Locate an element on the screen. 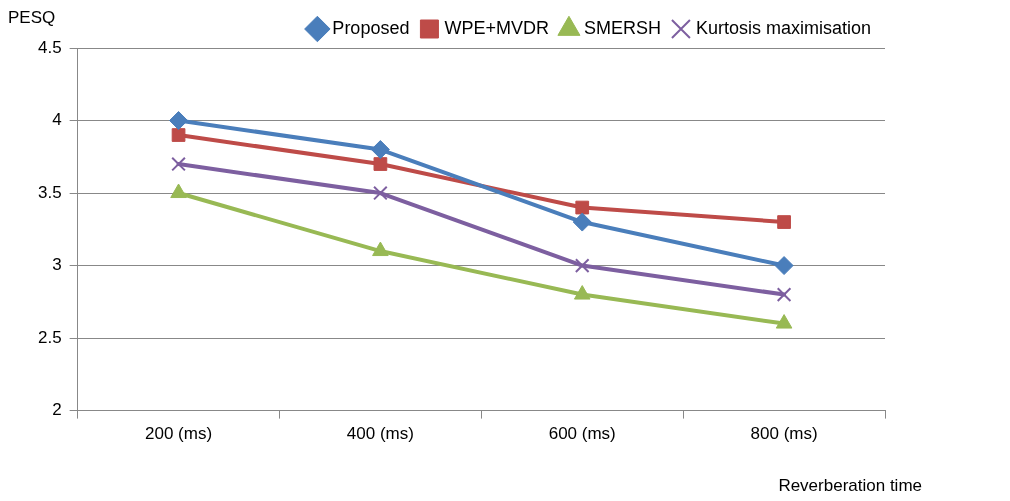 The image size is (1010, 501). y-tick-label: 4 is located at coordinates (57, 120).